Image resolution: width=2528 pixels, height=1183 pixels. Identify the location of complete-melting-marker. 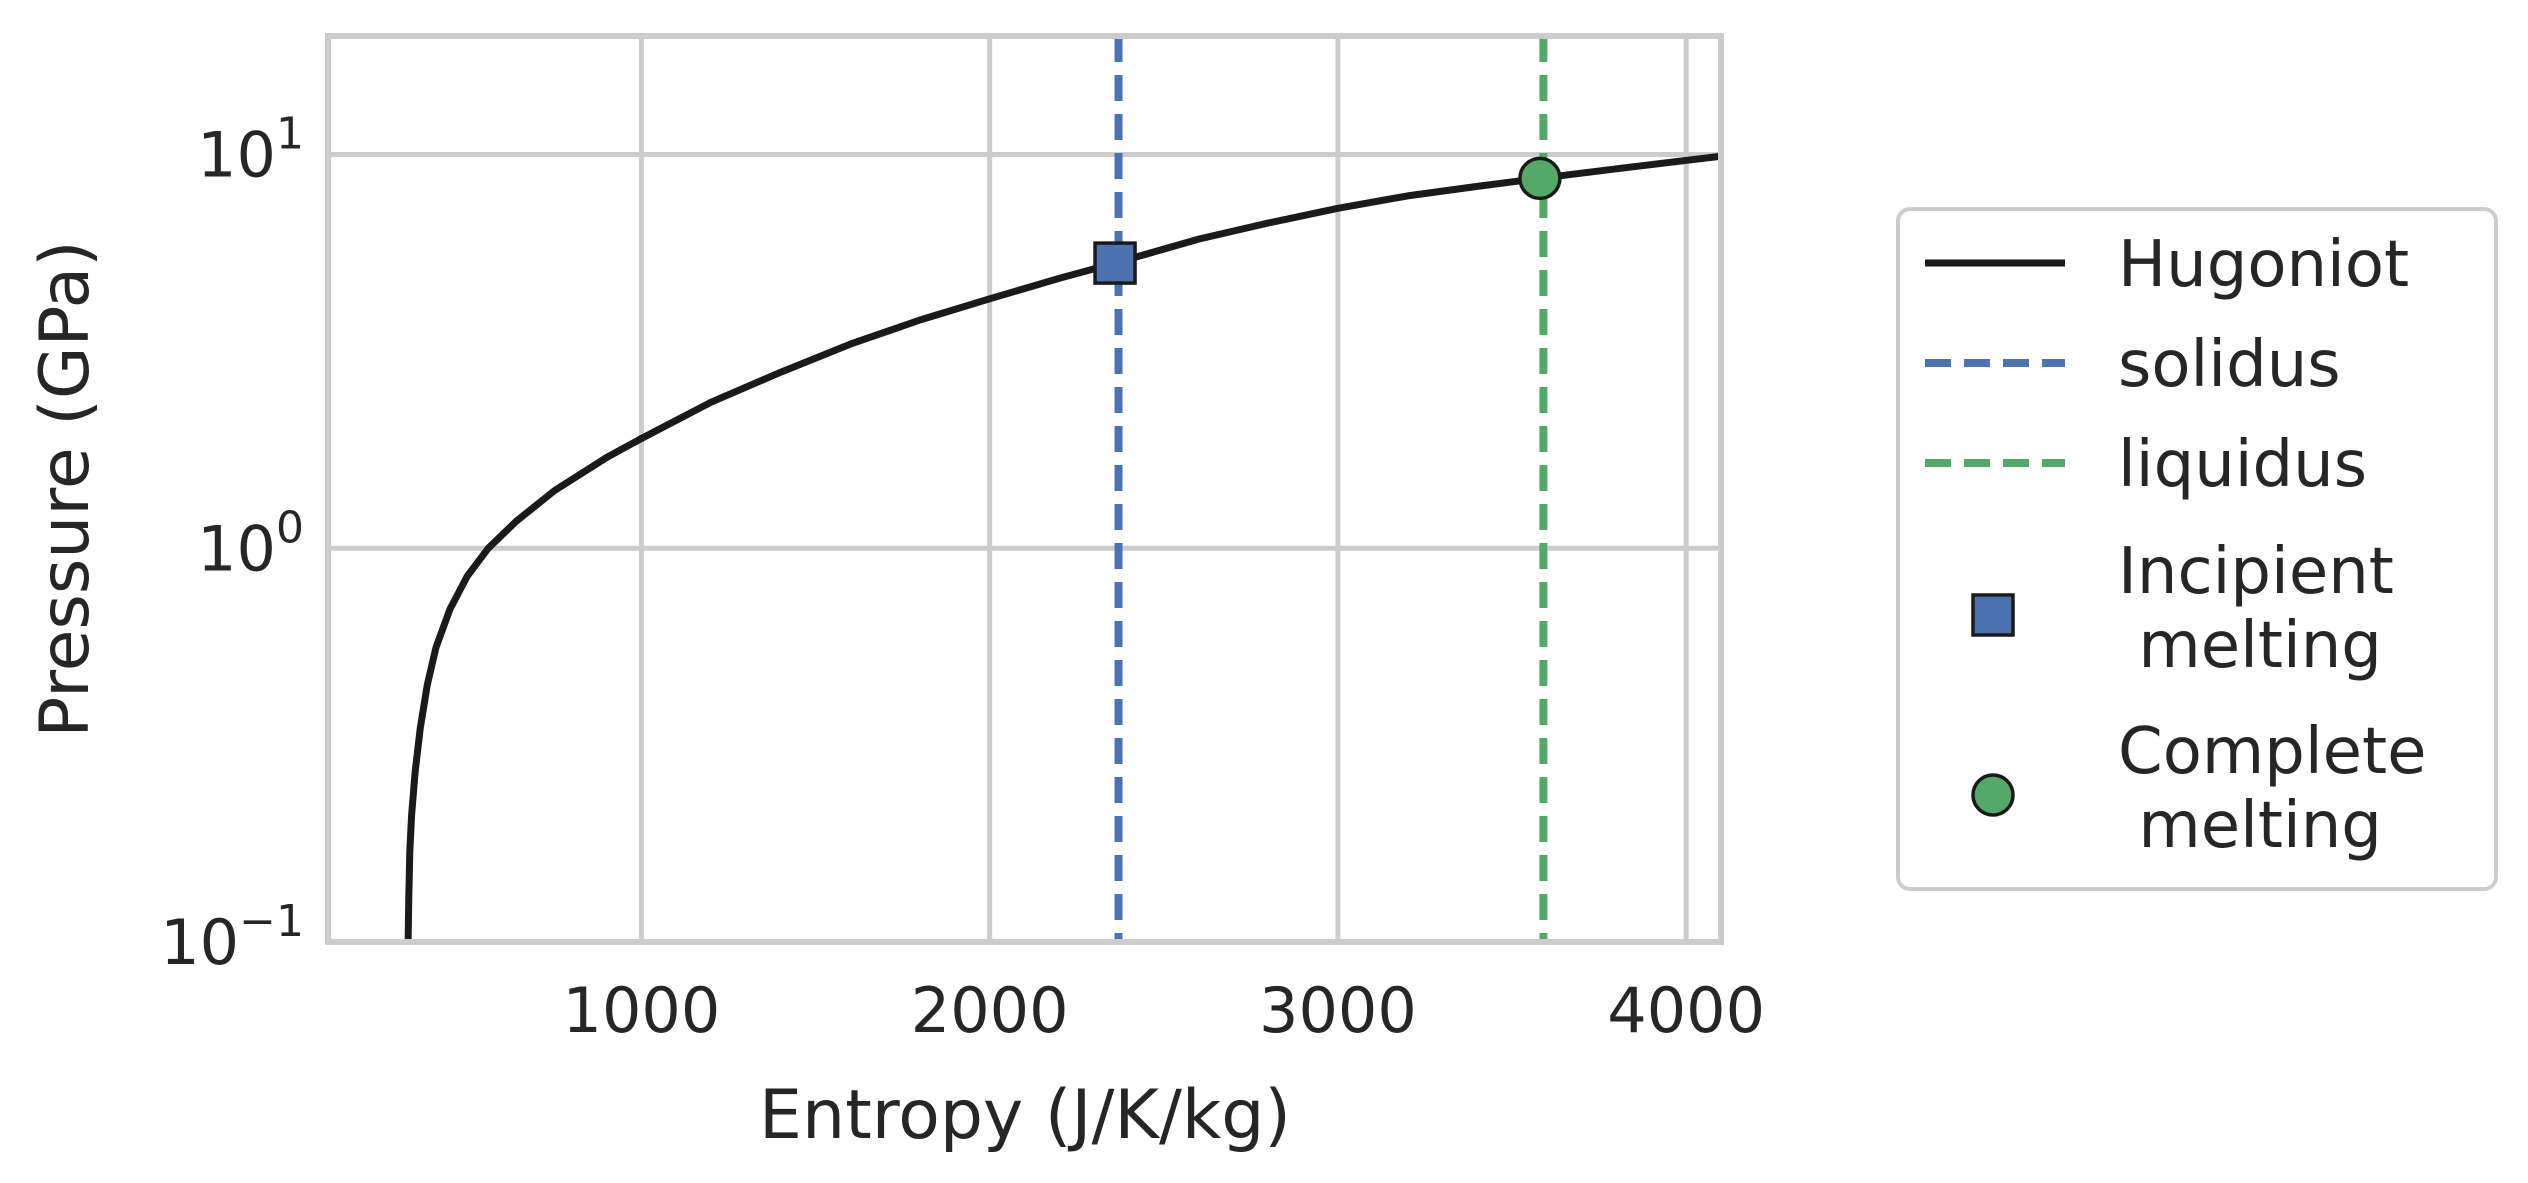
(1540, 178).